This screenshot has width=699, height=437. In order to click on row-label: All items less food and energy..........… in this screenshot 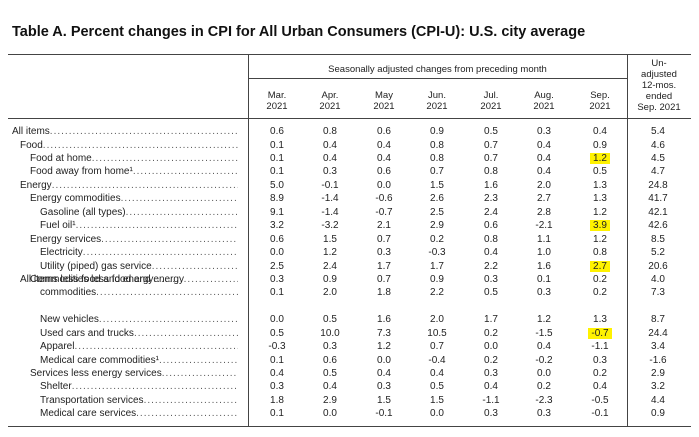, I will do `click(119, 280)`.